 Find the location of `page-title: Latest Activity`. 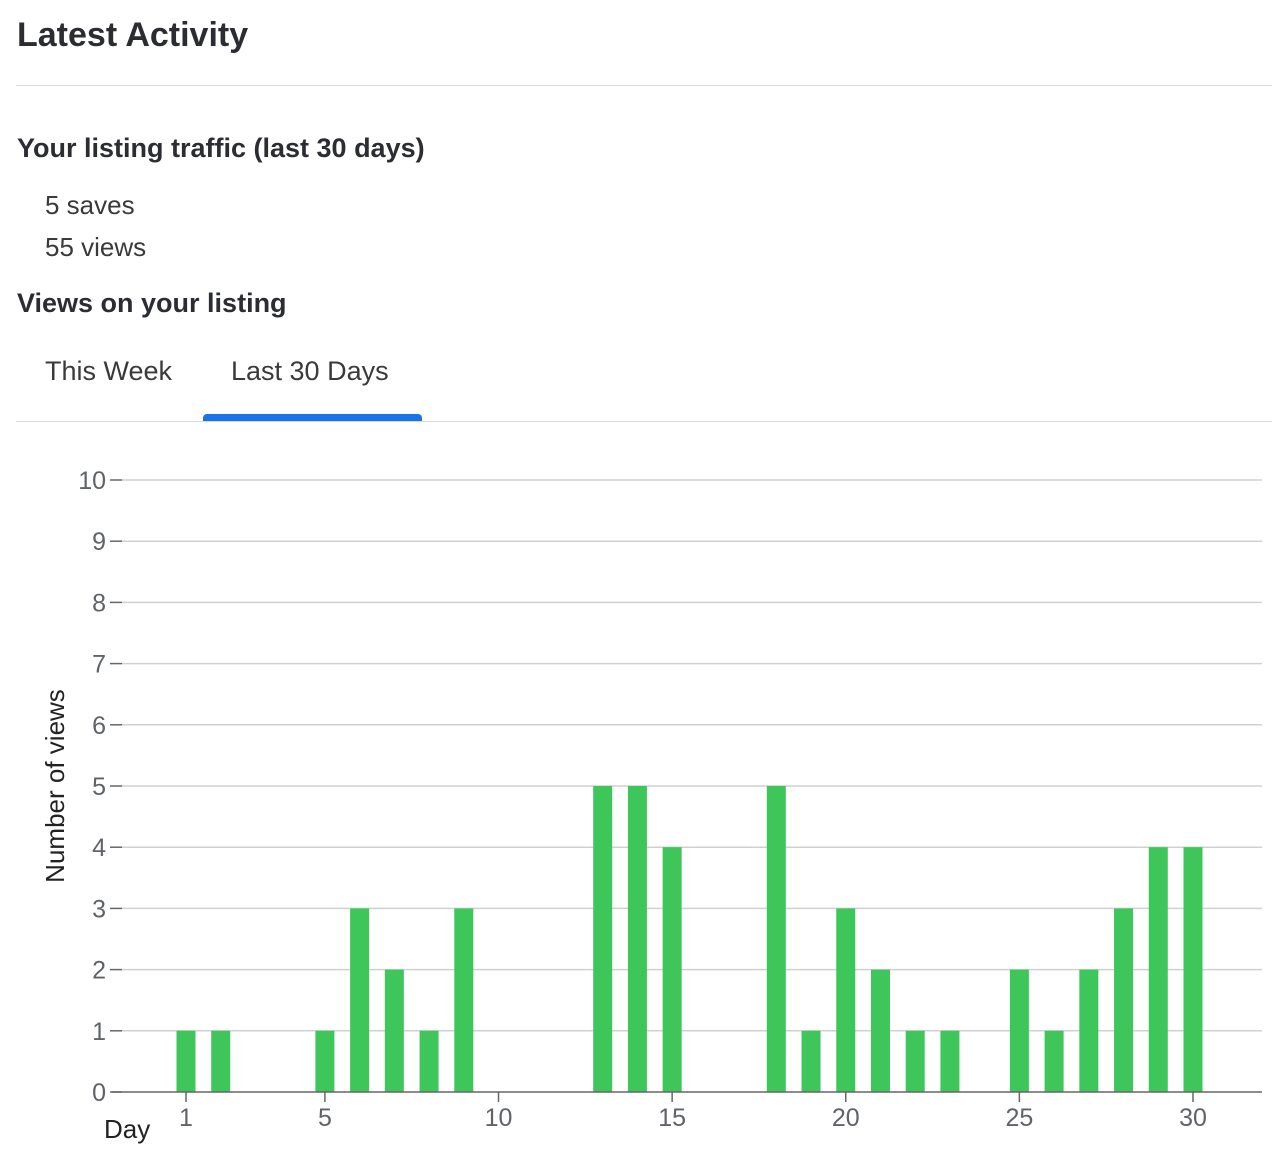

page-title: Latest Activity is located at coordinates (133, 35).